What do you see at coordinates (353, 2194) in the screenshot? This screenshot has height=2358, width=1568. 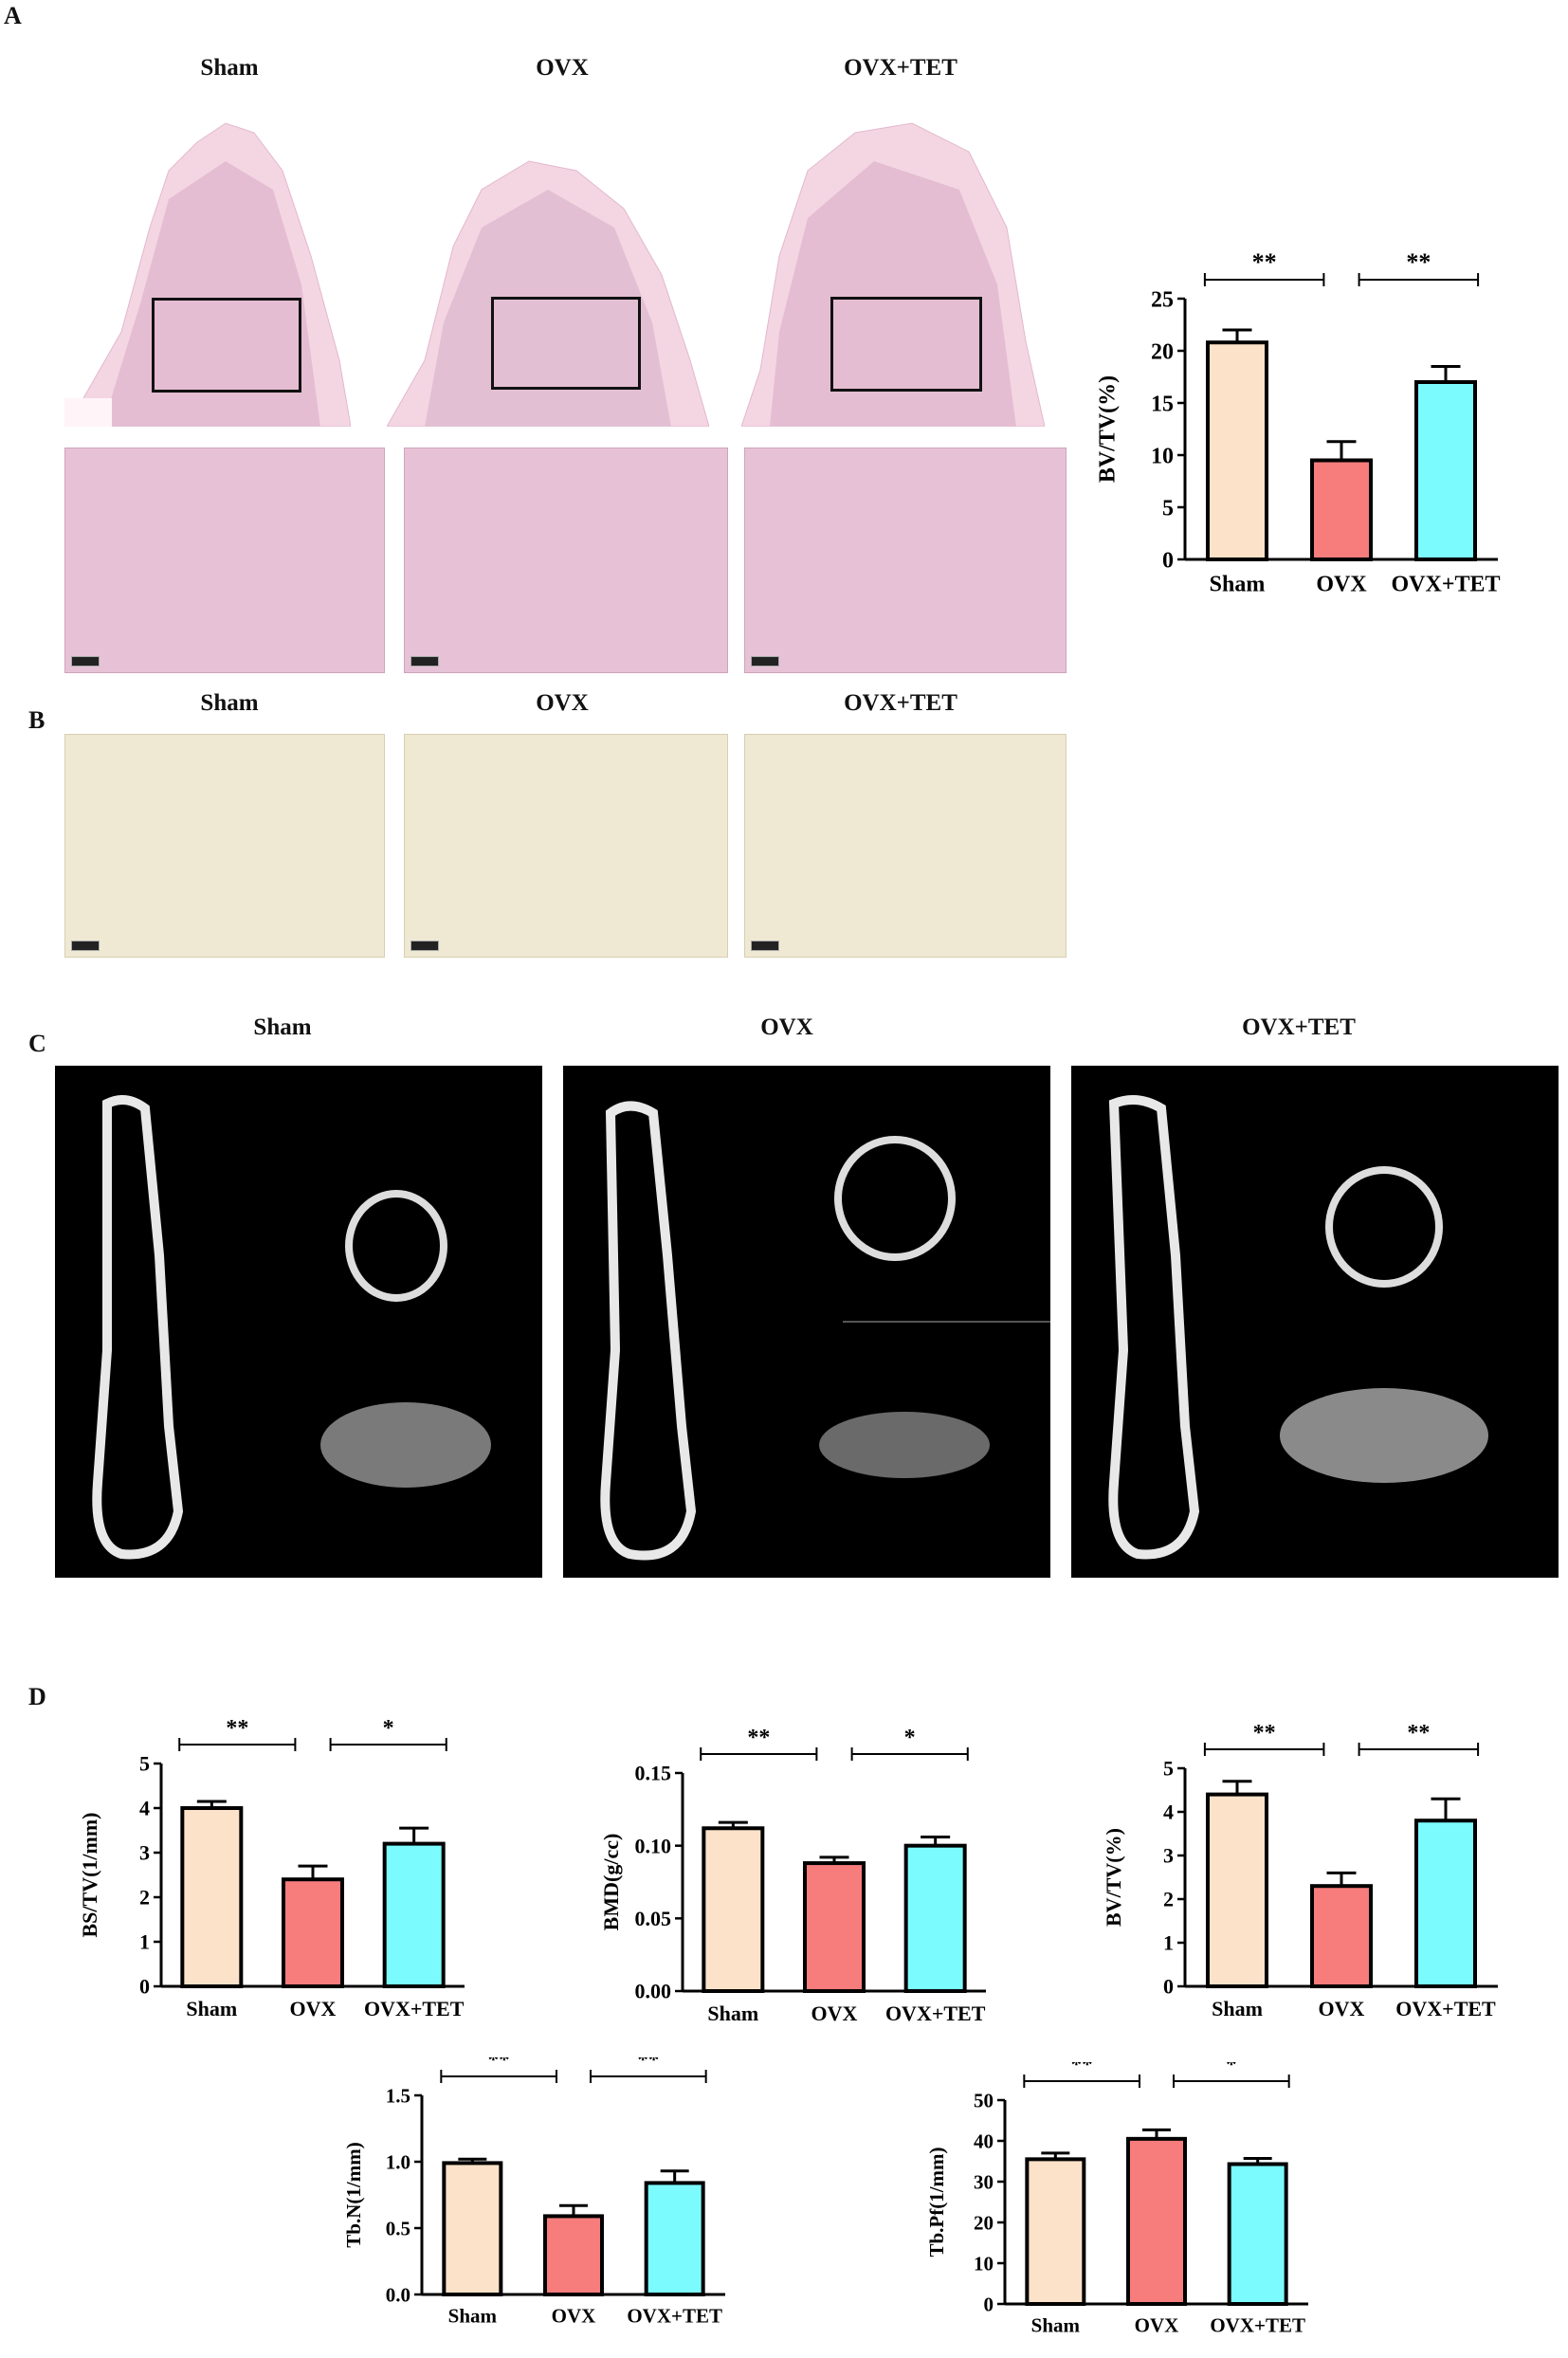 I see `y-axis-label: Tb.N(1/mm)` at bounding box center [353, 2194].